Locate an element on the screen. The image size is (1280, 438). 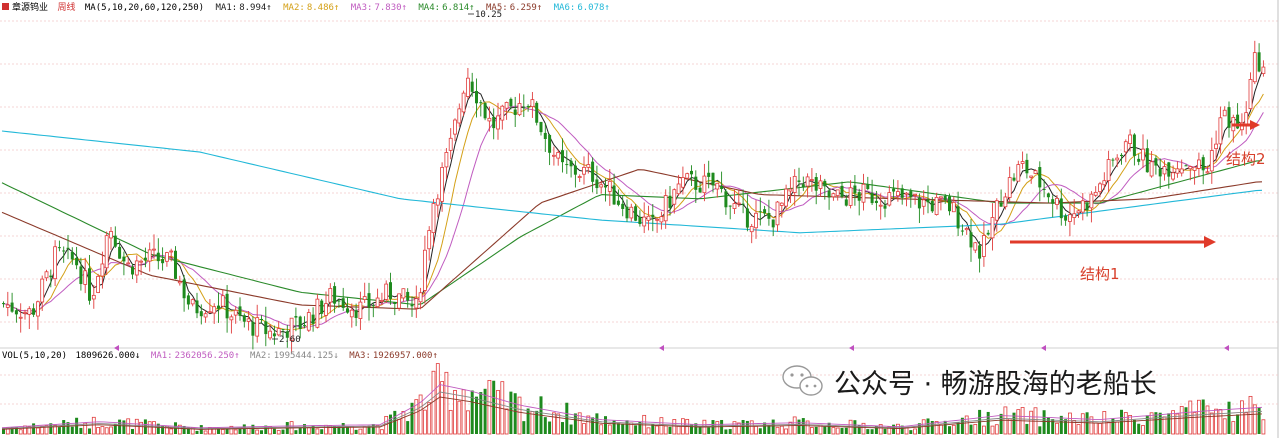
watermark-text: 公众号 · 畅游股海的老船长 is located at coordinates (995, 384).